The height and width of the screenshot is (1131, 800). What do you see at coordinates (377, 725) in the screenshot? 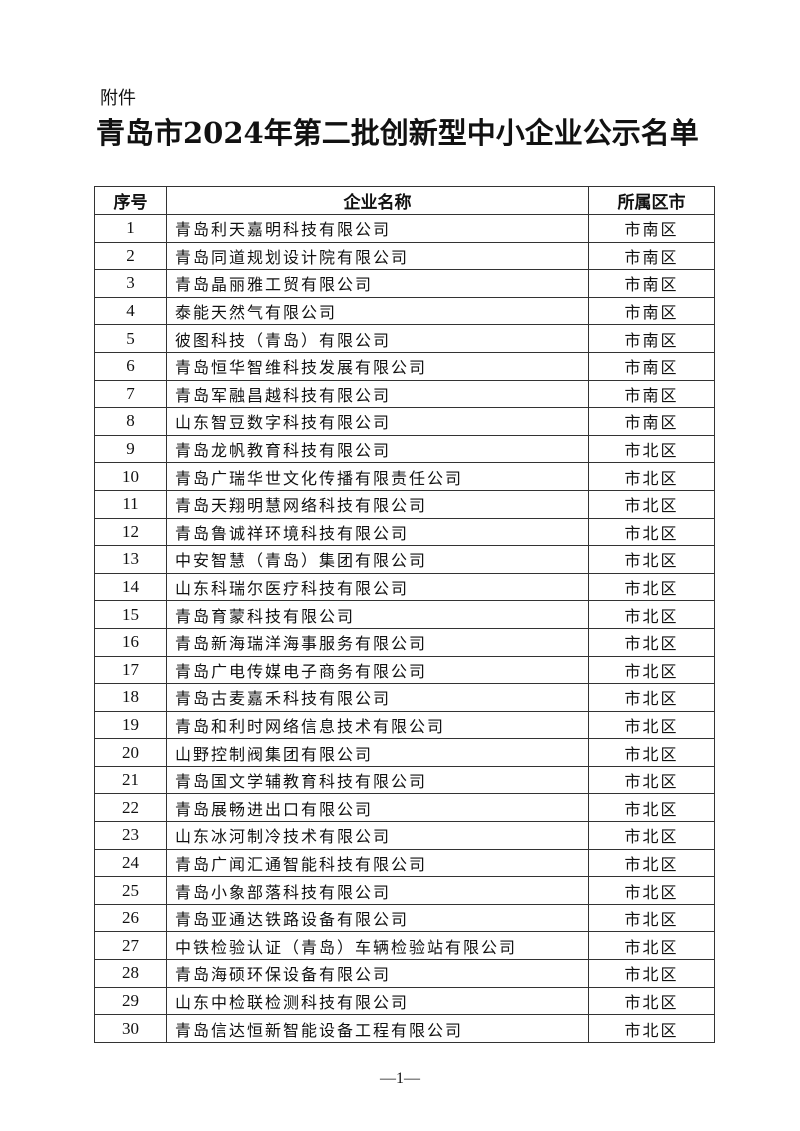
I see `company-name: 青岛和利时网络信息技术有限公司` at bounding box center [377, 725].